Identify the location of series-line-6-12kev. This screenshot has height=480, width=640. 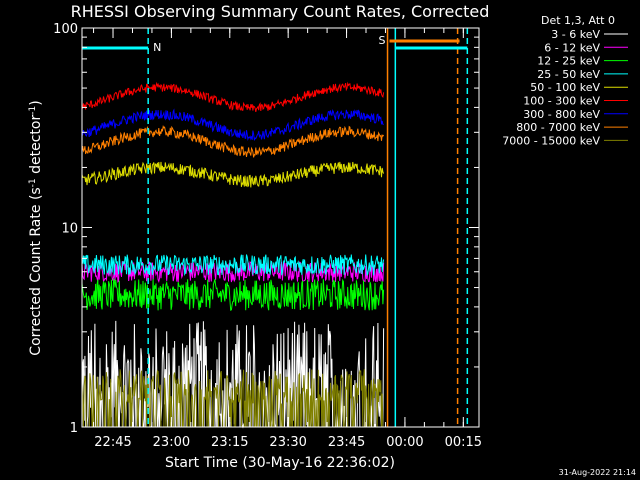
(233, 272).